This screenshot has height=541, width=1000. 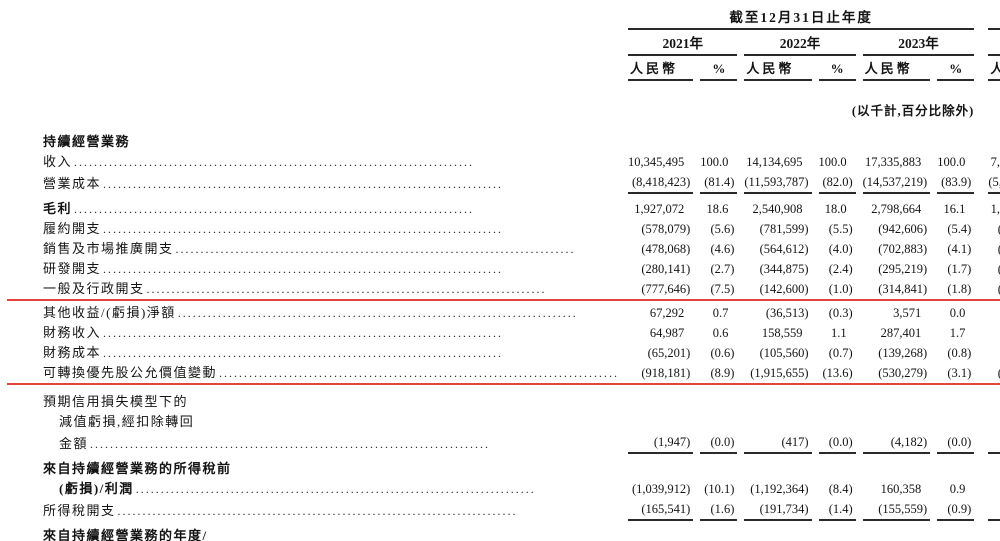 What do you see at coordinates (994, 289) in the screenshot?
I see `rmb-value-cell: (124,752)` at bounding box center [994, 289].